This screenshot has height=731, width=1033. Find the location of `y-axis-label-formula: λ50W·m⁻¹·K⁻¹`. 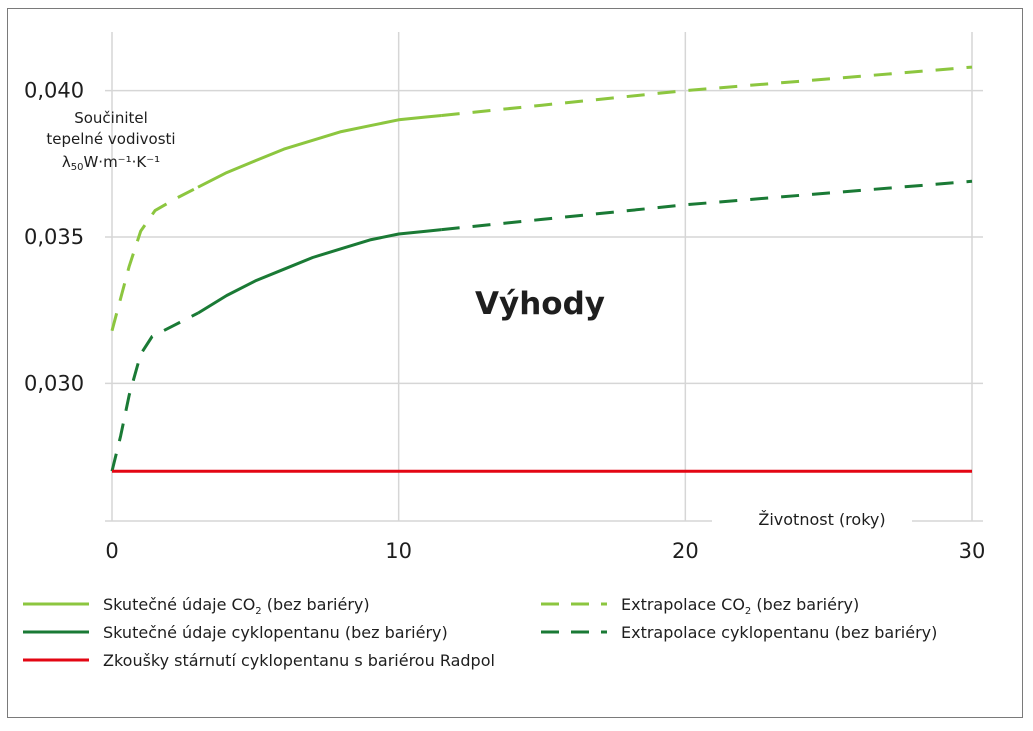

y-axis-label-formula: λ50W·m⁻¹·K⁻¹ is located at coordinates (111, 163).